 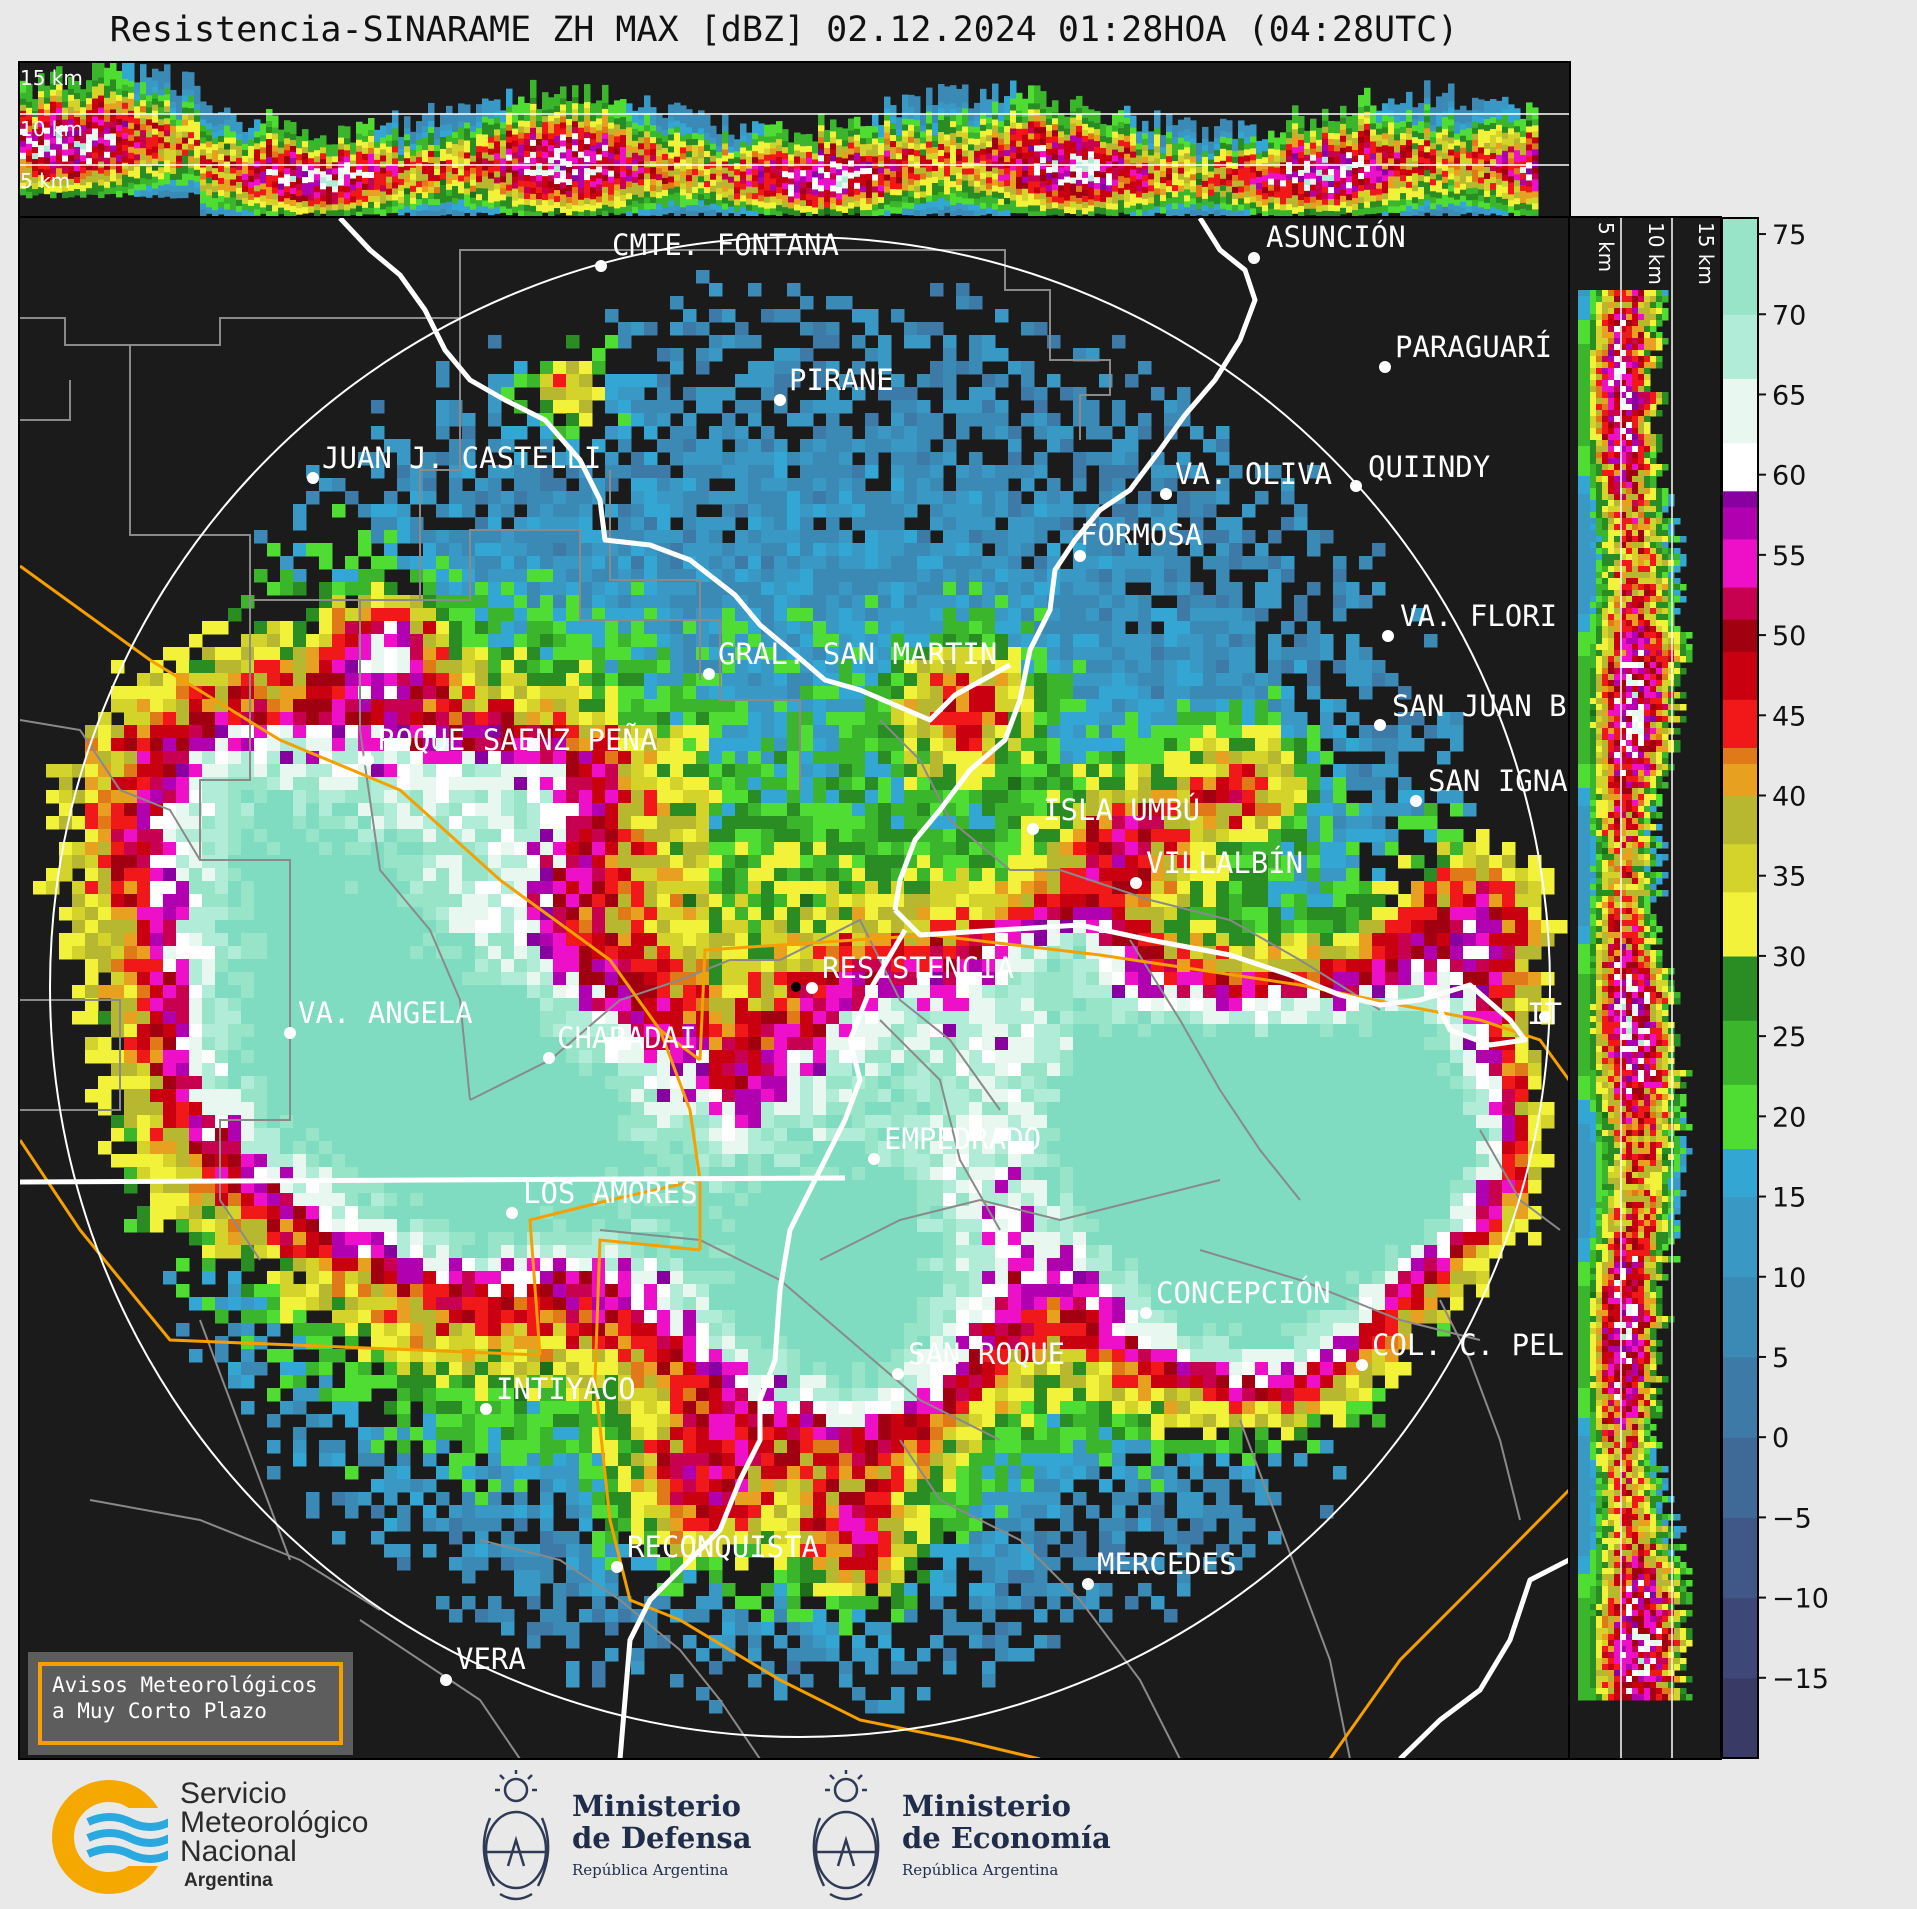 I want to click on city-label: LOS AMORES, so click(x=610, y=1193).